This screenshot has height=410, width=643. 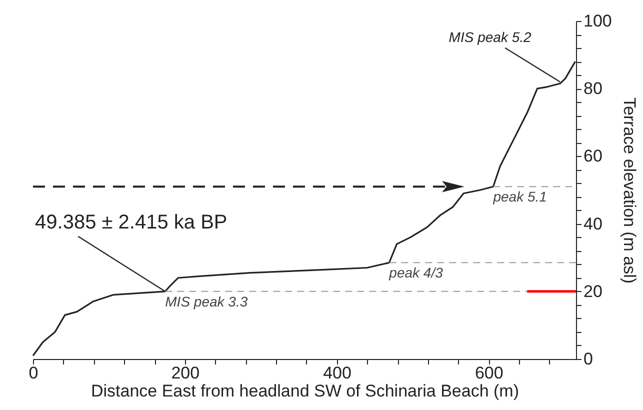 What do you see at coordinates (519, 196) in the screenshot?
I see `ref-line-label: peak 5.1` at bounding box center [519, 196].